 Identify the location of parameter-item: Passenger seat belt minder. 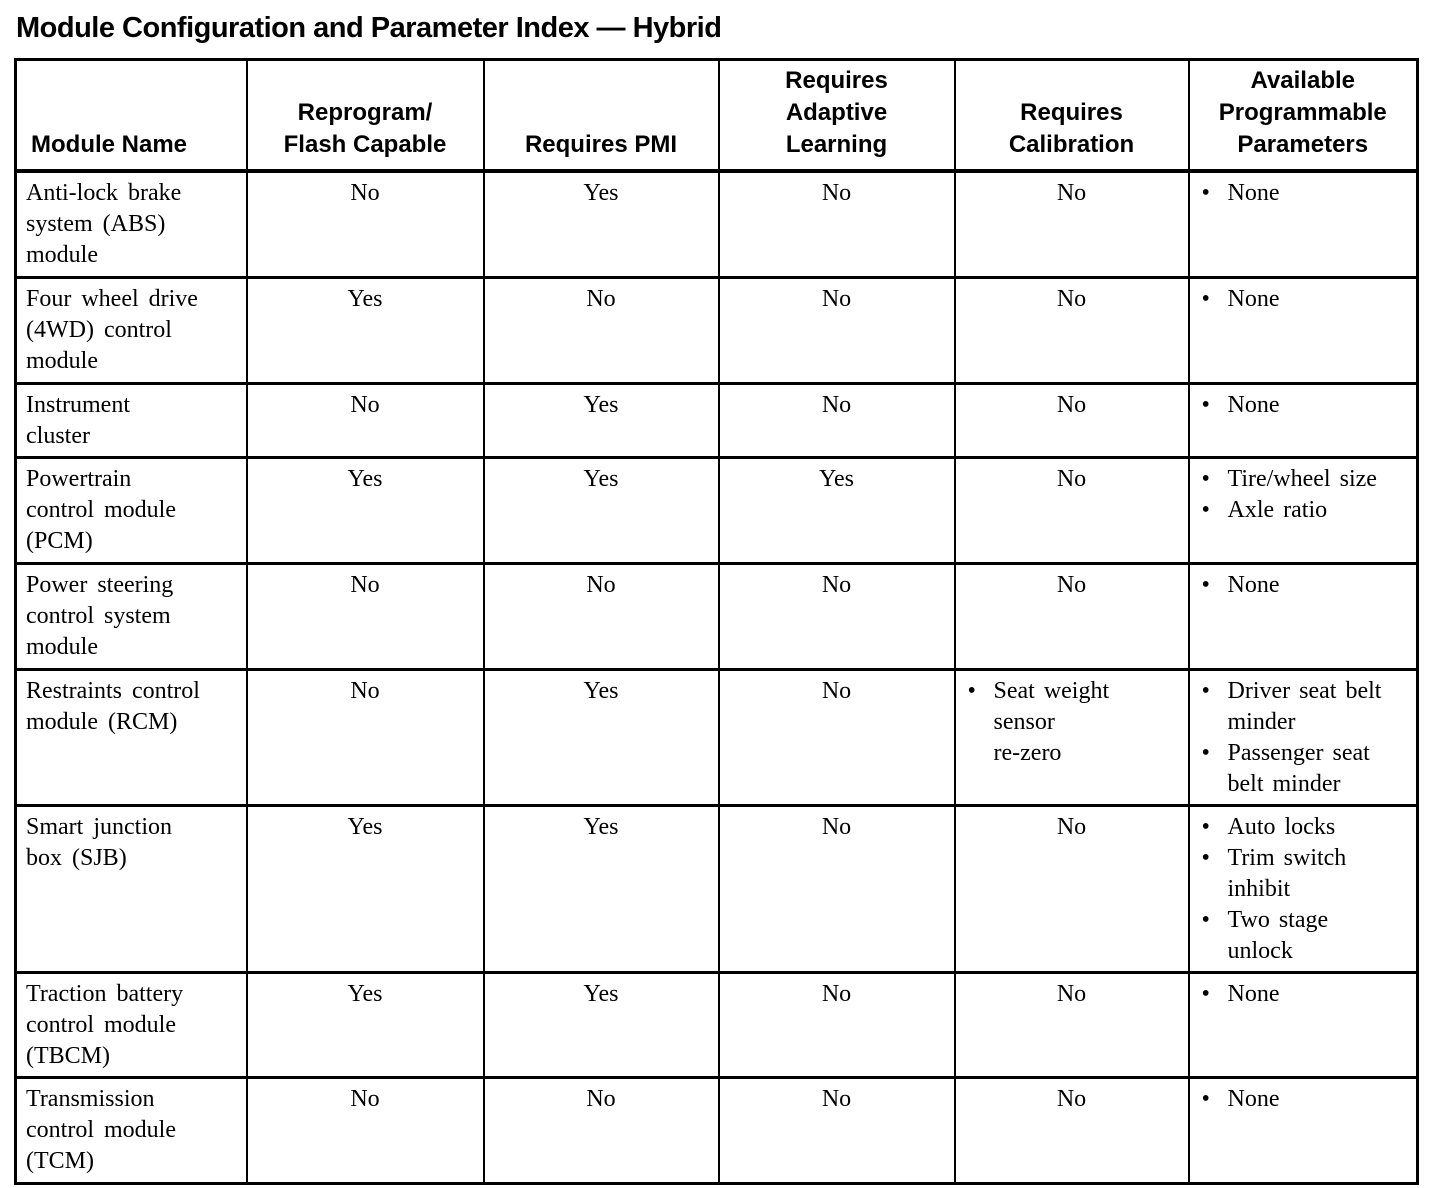
(1307, 769).